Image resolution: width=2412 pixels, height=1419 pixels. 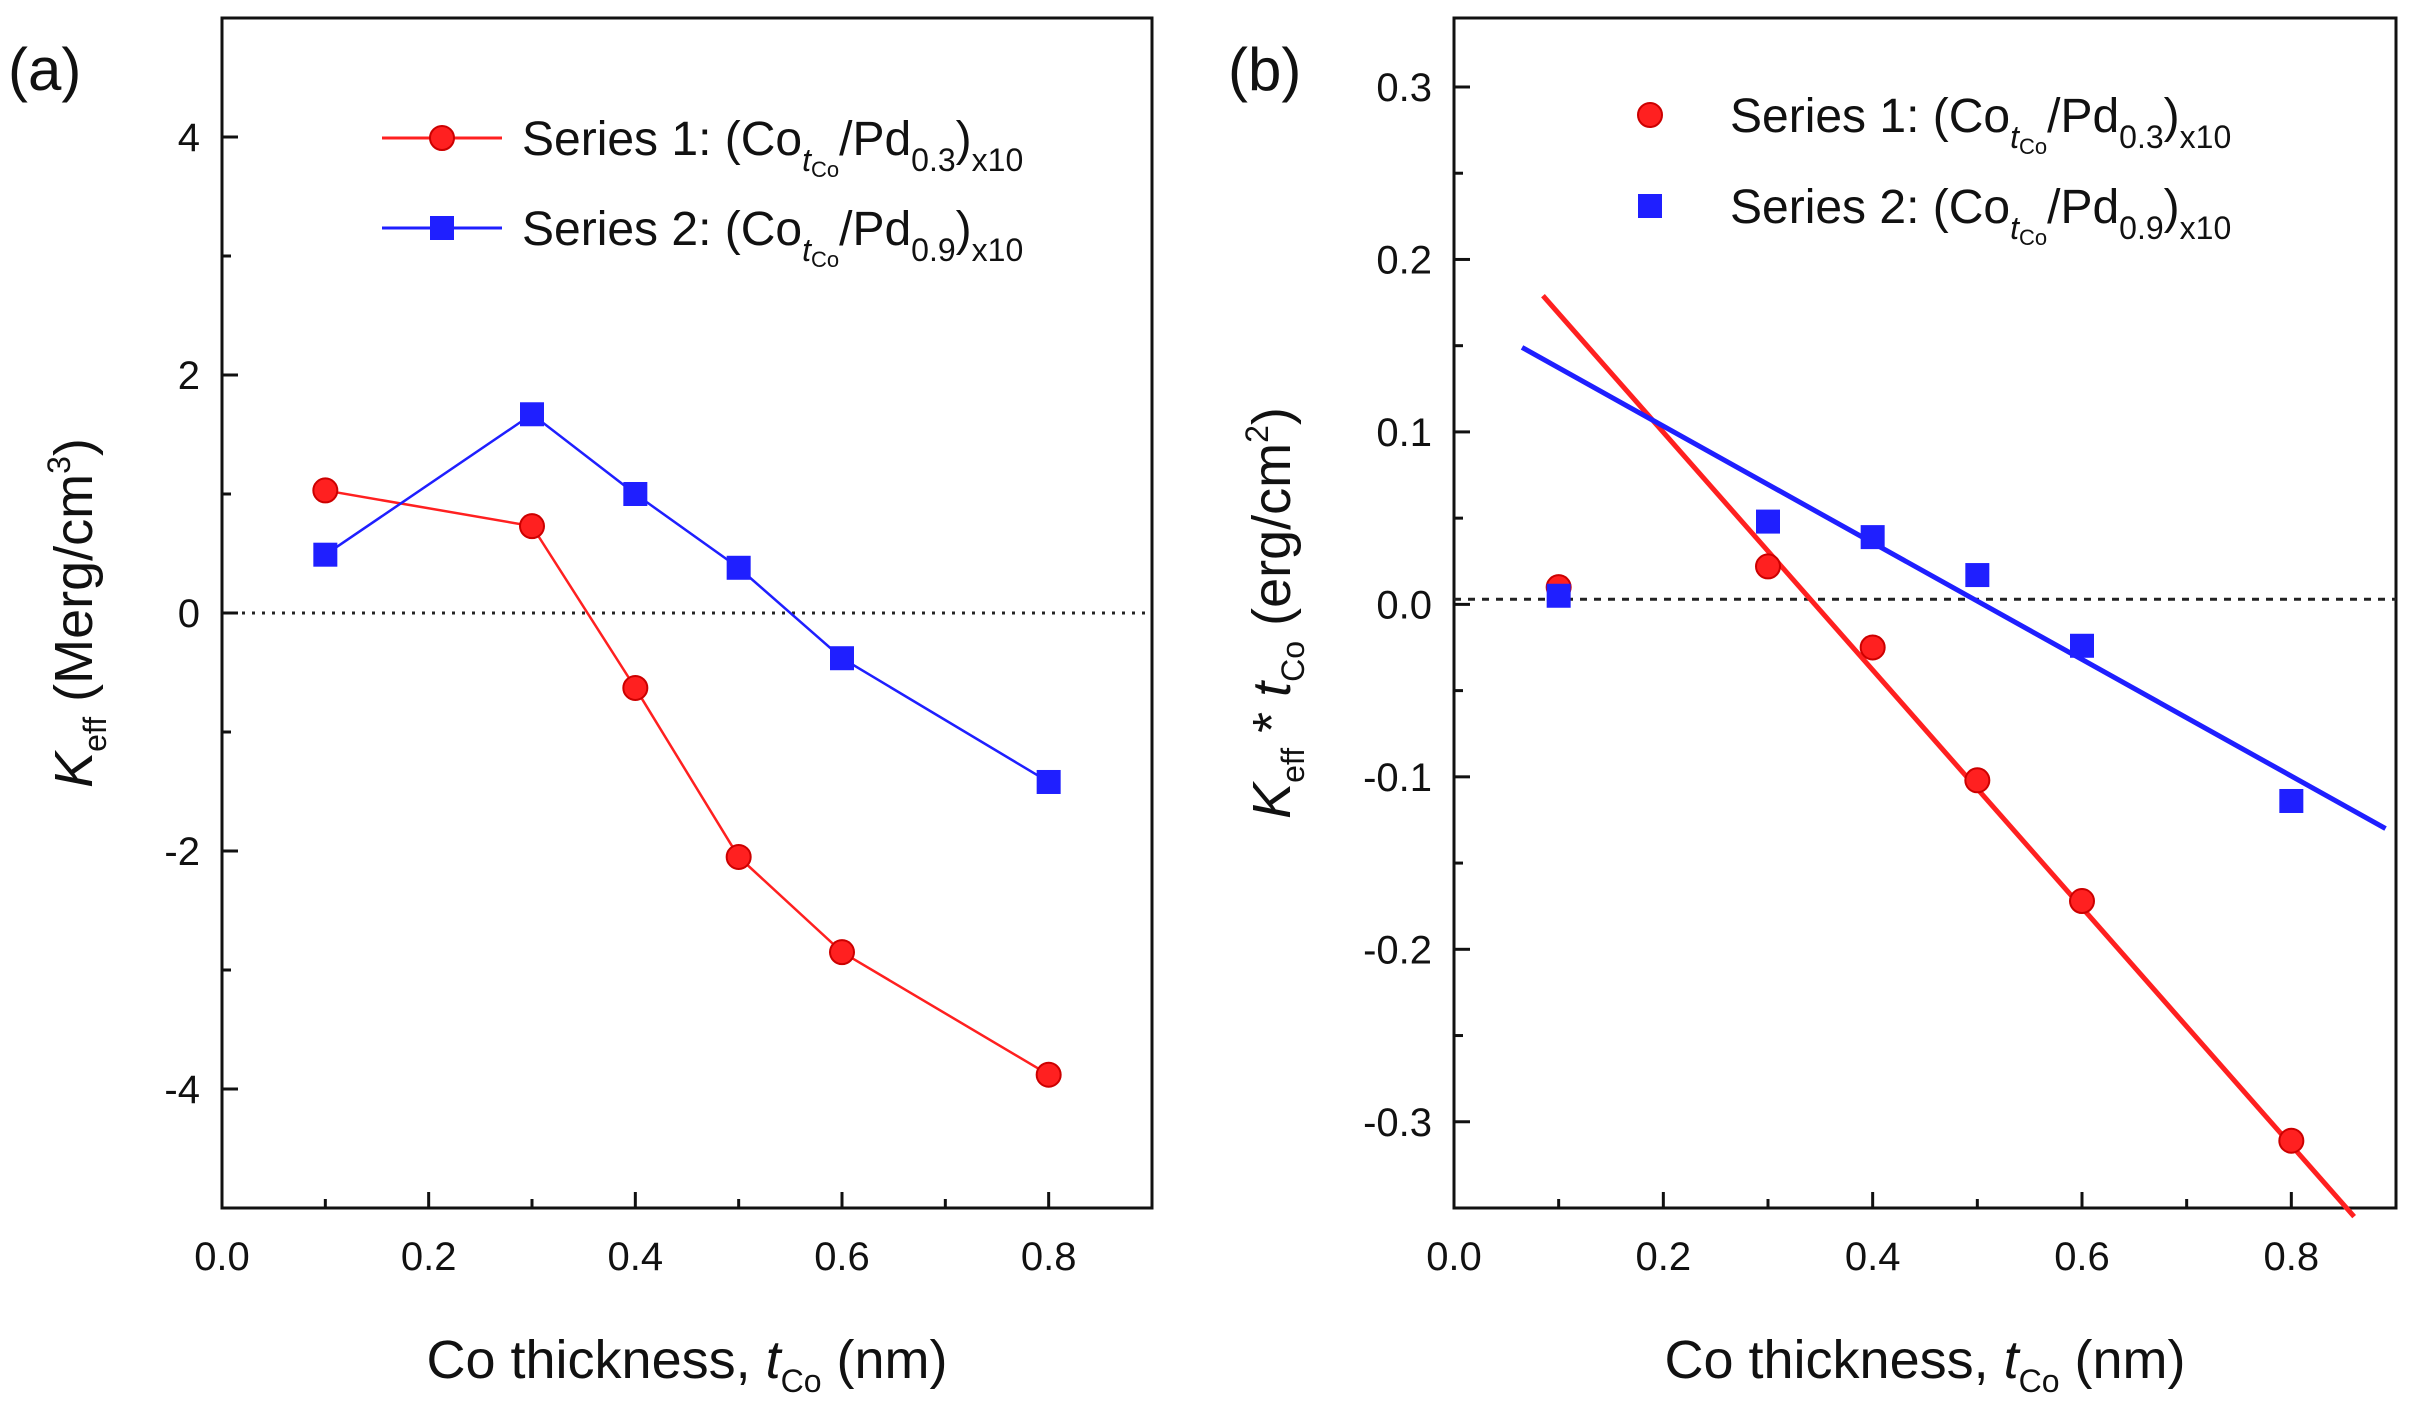 I want to click on panel-a-legend-series-1: Series 1: (CotCo/Pd0.3)x10, so click(x=702, y=147).